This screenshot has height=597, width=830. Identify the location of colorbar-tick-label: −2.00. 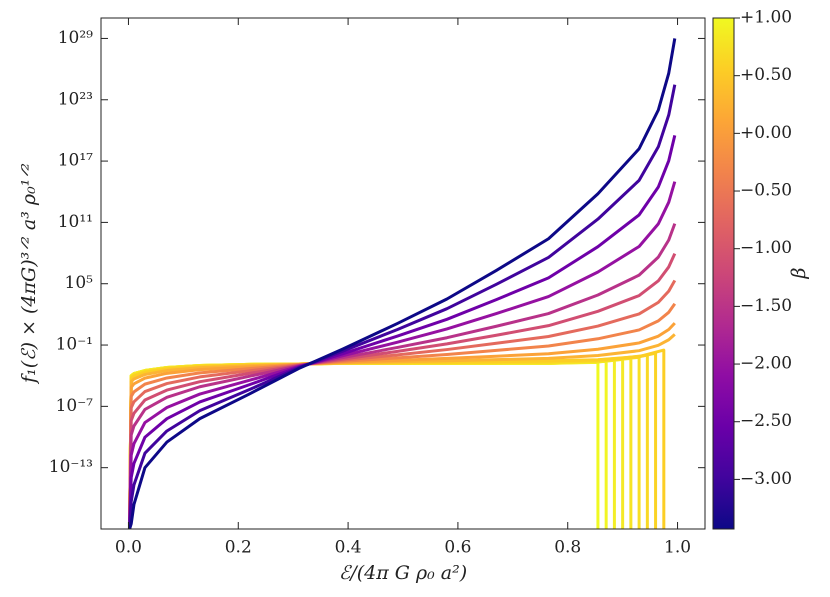
(766, 364).